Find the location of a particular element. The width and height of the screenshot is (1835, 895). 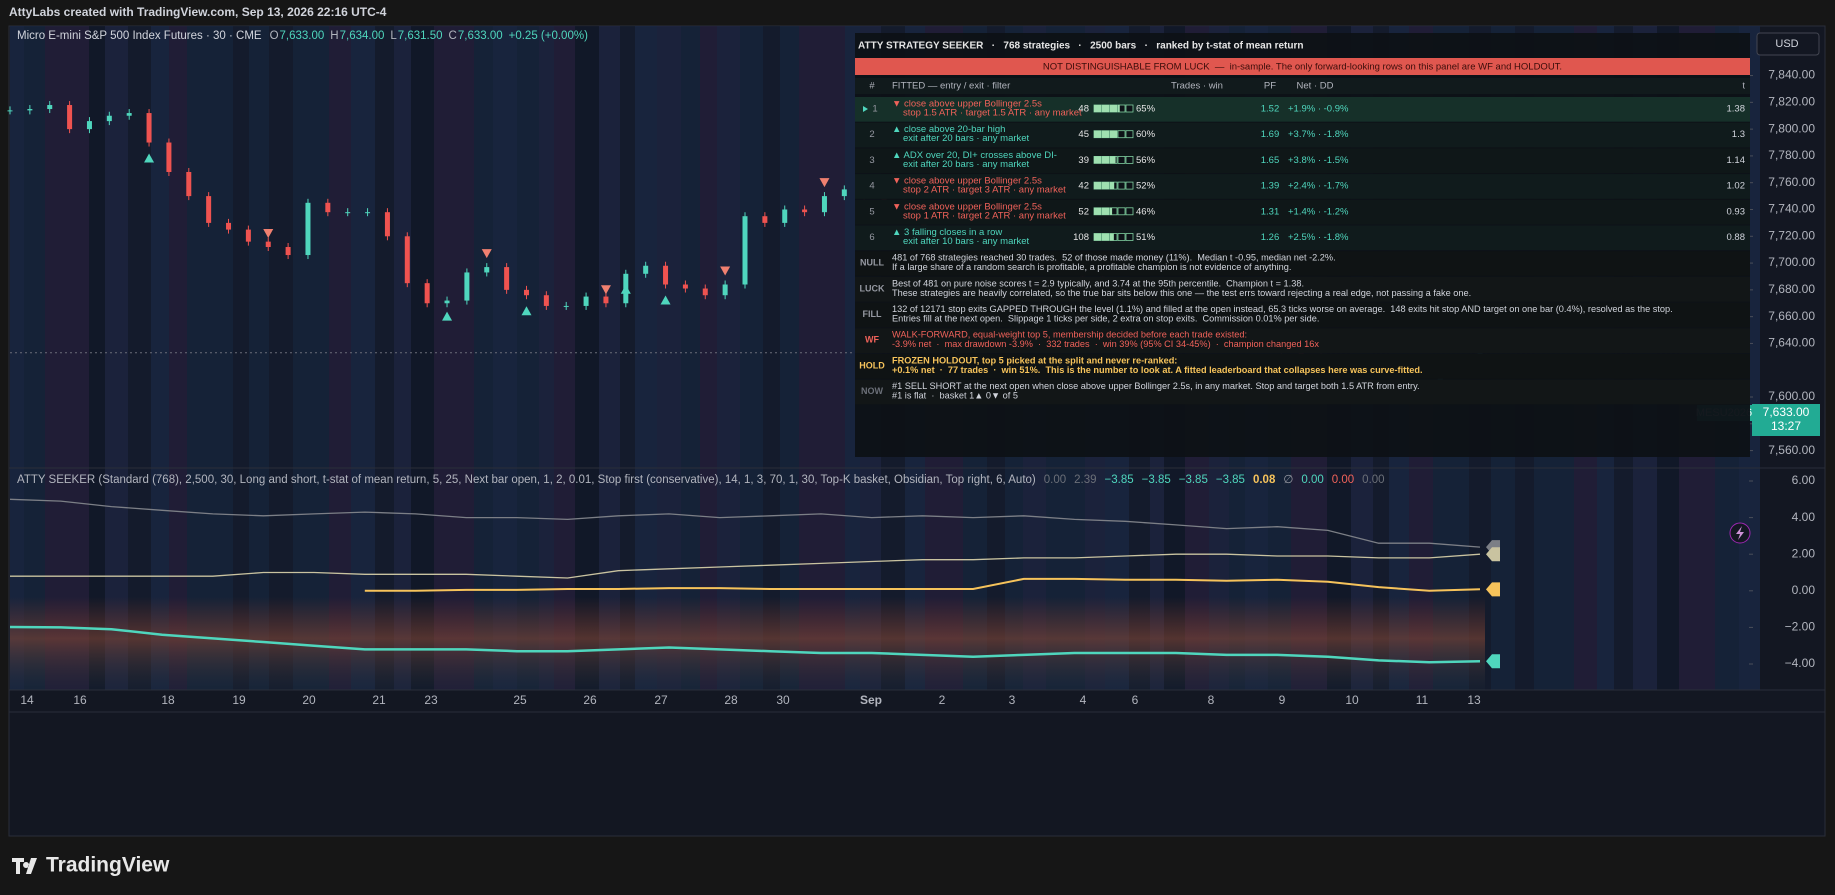

pf: 1.52 is located at coordinates (1270, 109).